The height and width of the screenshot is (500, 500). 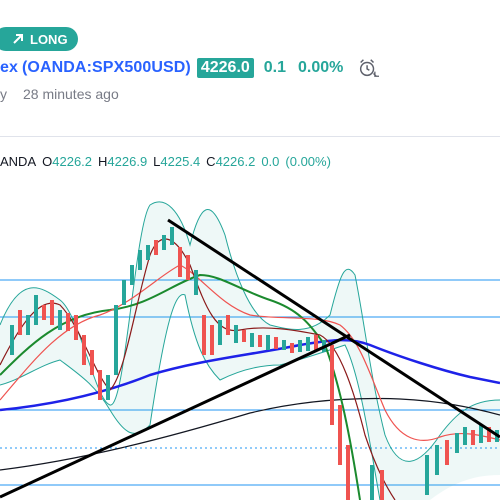 I want to click on symbol-prefix: ex, so click(x=9, y=67).